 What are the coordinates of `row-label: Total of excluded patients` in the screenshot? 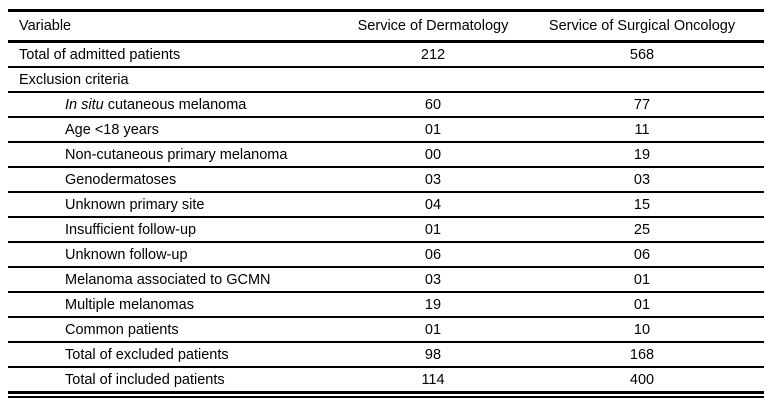 It's located at (147, 354).